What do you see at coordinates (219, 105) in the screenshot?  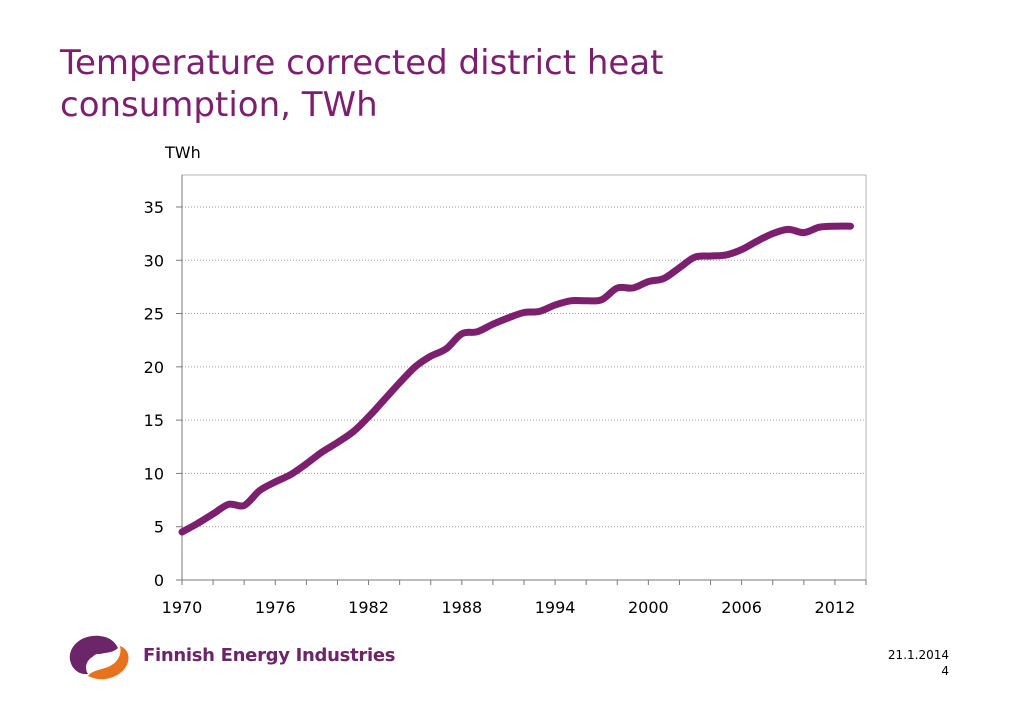 I see `title-line-2: consumption, TWh` at bounding box center [219, 105].